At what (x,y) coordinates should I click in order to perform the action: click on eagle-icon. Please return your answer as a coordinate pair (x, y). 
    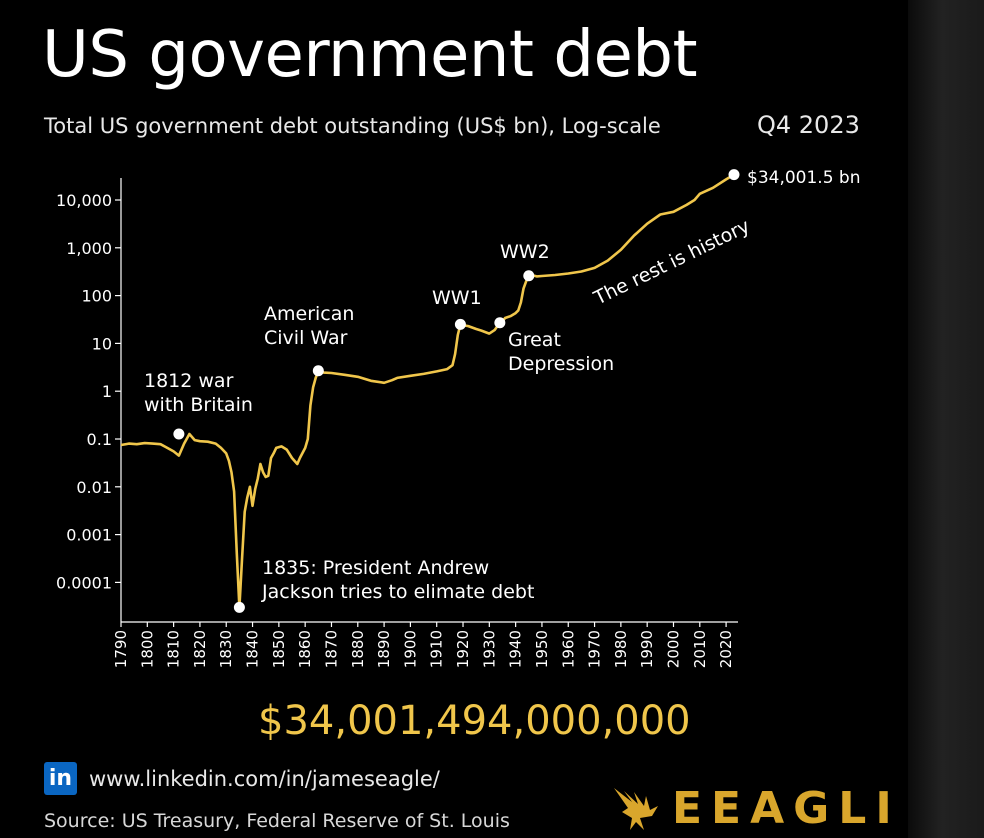
    Looking at the image, I should click on (636, 809).